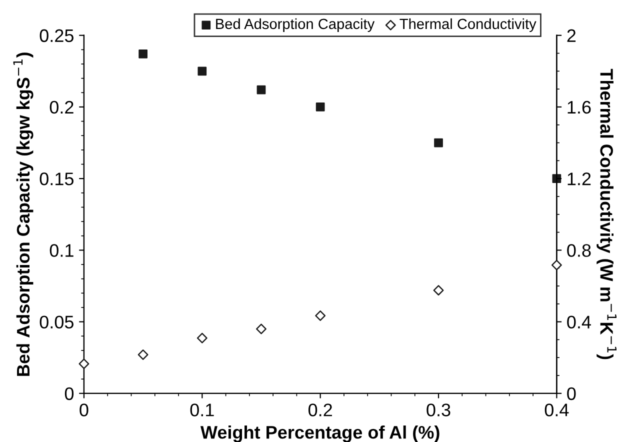 Image resolution: width=622 pixels, height=442 pixels. I want to click on y-tick-label: 0.15, so click(57, 179).